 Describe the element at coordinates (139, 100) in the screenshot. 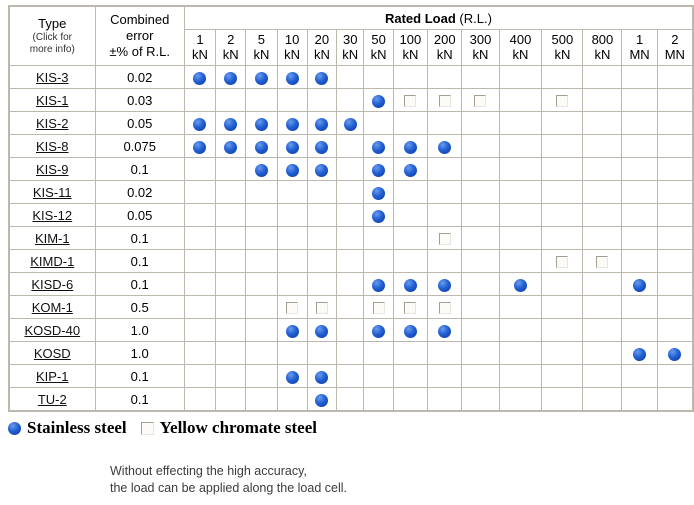

I see `error-value-cell: 0.03` at that location.